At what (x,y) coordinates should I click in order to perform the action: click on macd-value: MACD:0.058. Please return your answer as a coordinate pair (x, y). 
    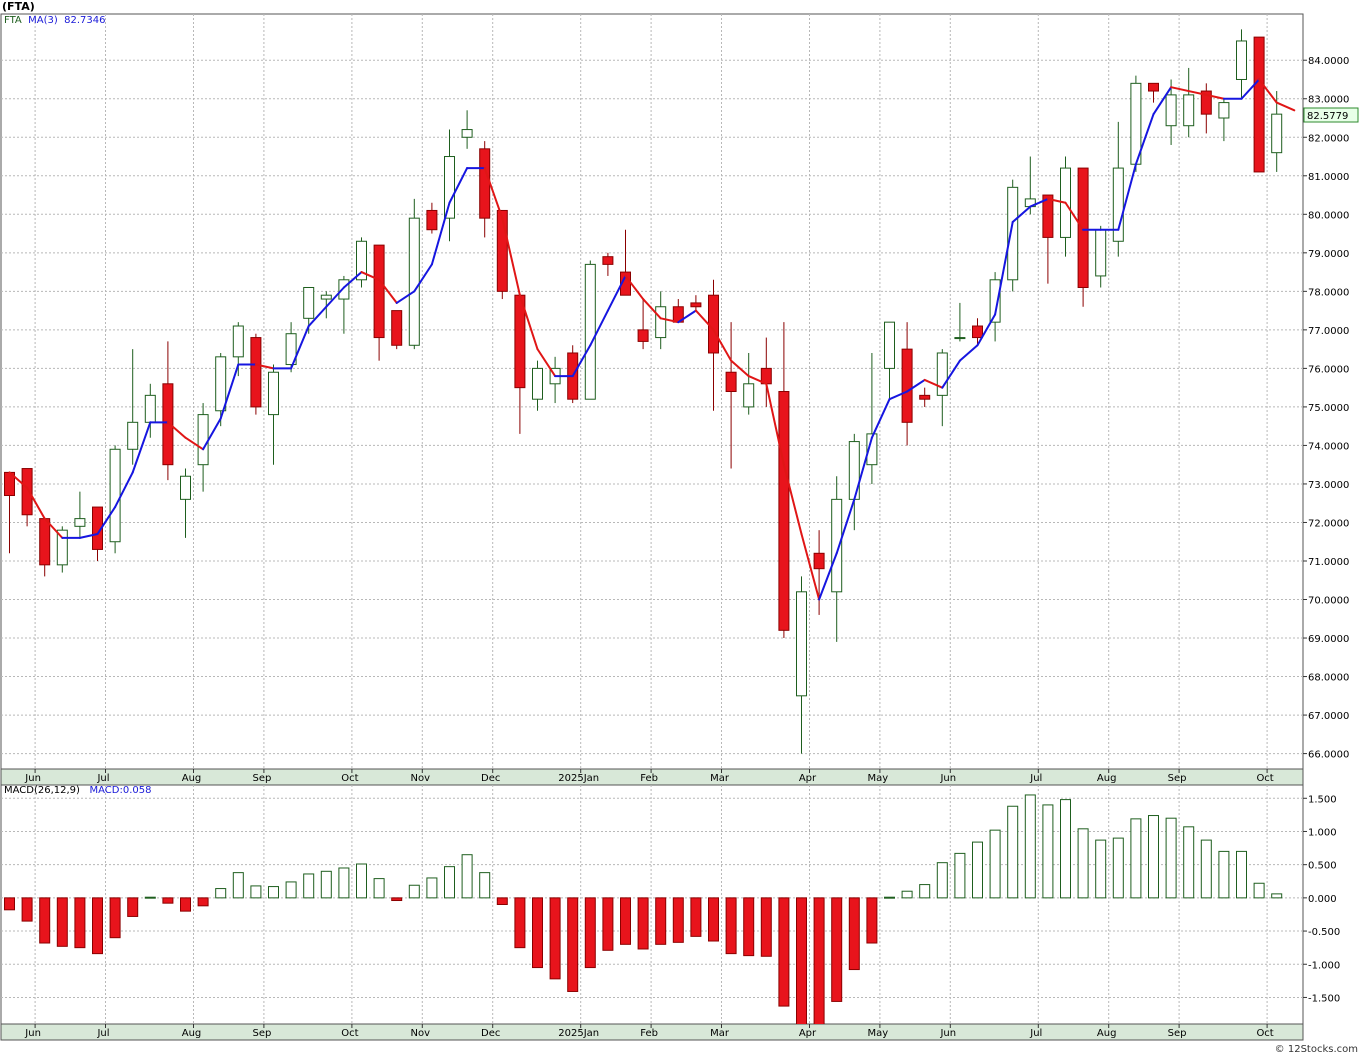
    Looking at the image, I should click on (120, 790).